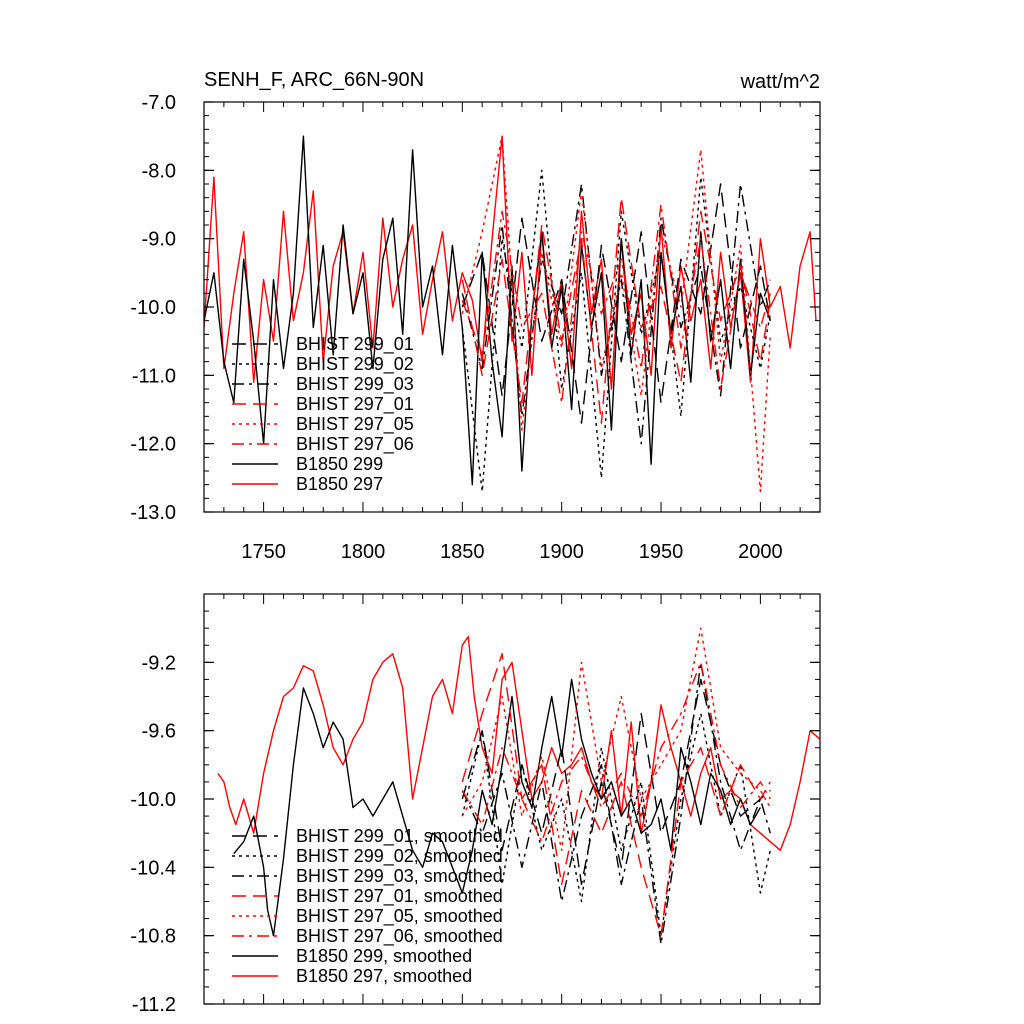 This screenshot has width=1024, height=1024. I want to click on legend-label: BHIST 299_03, smoothed, so click(399, 876).